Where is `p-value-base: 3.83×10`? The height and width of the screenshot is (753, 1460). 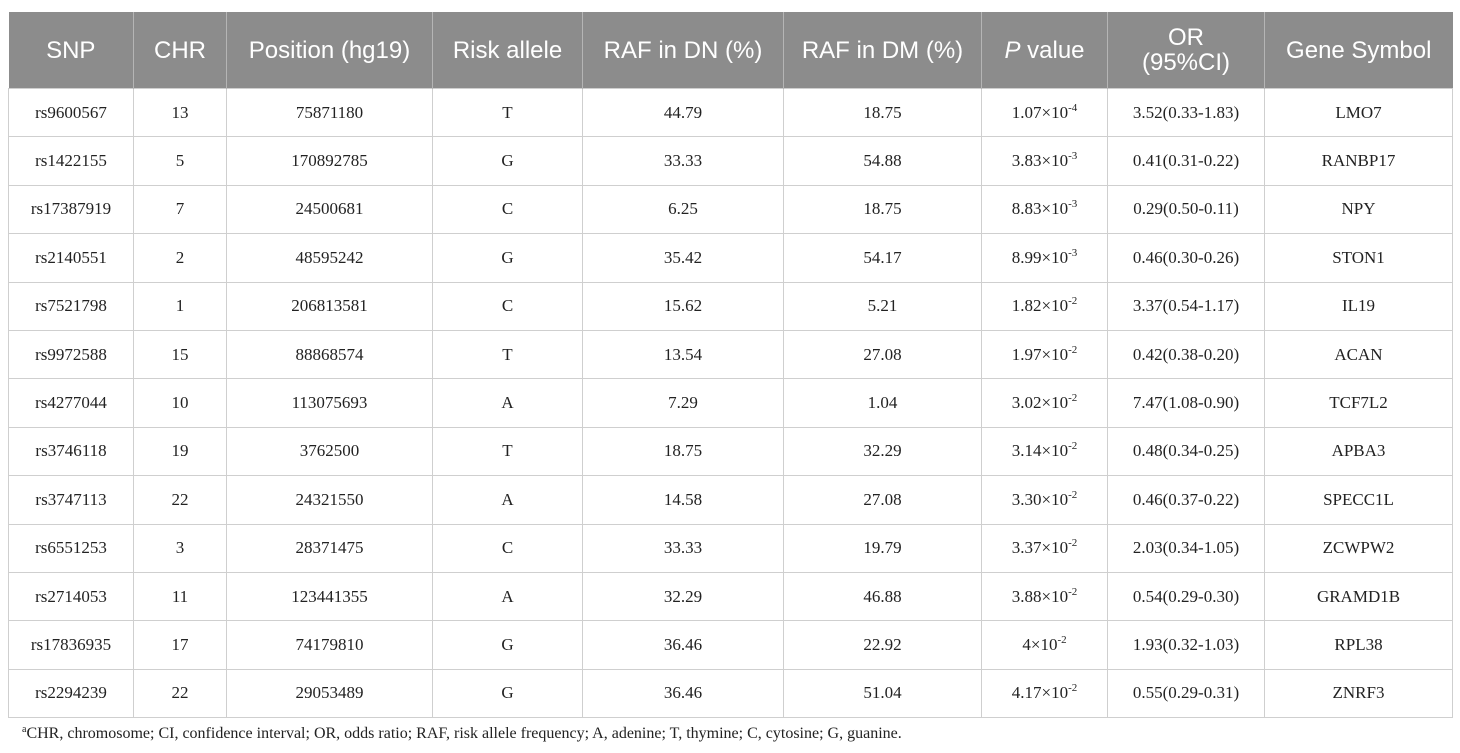
p-value-base: 3.83×10 is located at coordinates (1040, 161).